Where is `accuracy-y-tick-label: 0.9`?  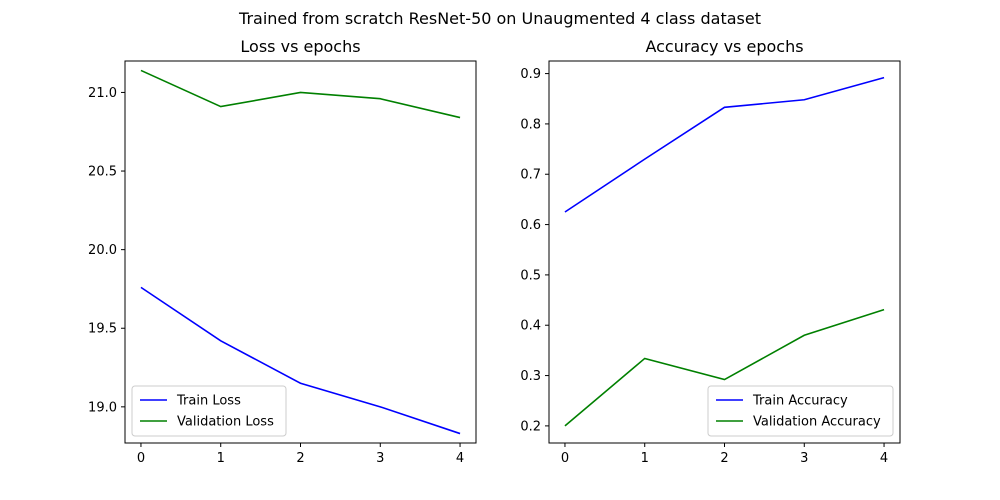 accuracy-y-tick-label: 0.9 is located at coordinates (530, 74).